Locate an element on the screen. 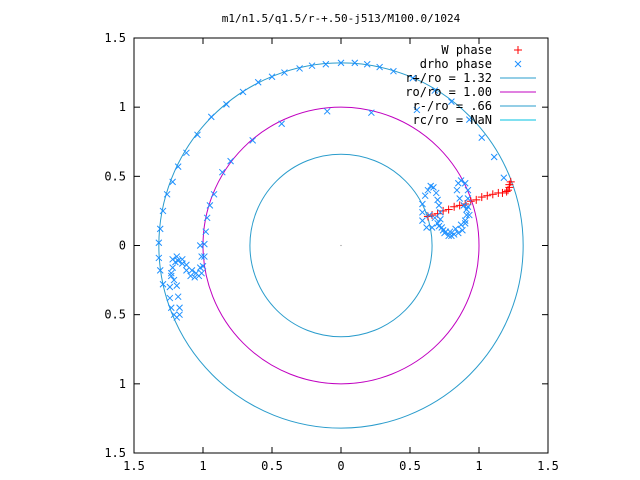  origin-dot is located at coordinates (341, 245).